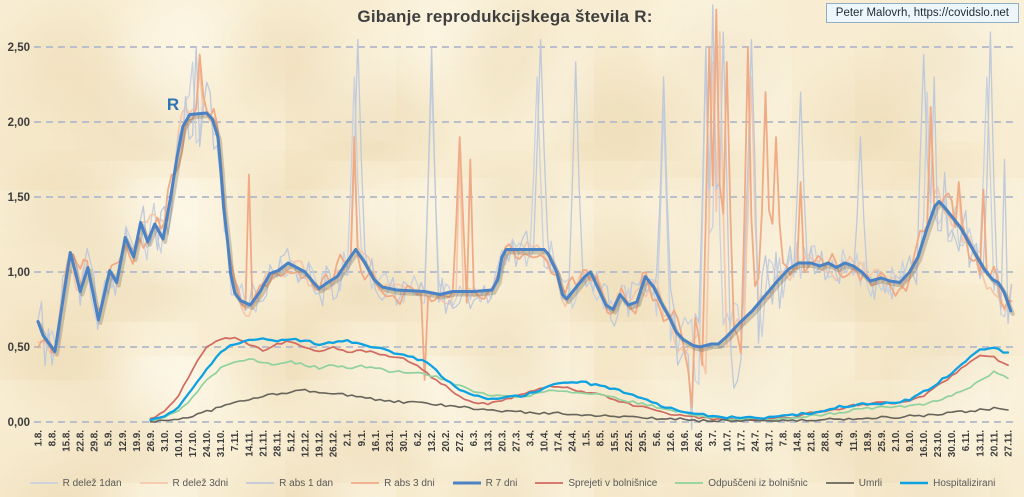 Image resolution: width=1024 pixels, height=497 pixels. What do you see at coordinates (994, 443) in the screenshot?
I see `x-tick-label: 20.11.` at bounding box center [994, 443].